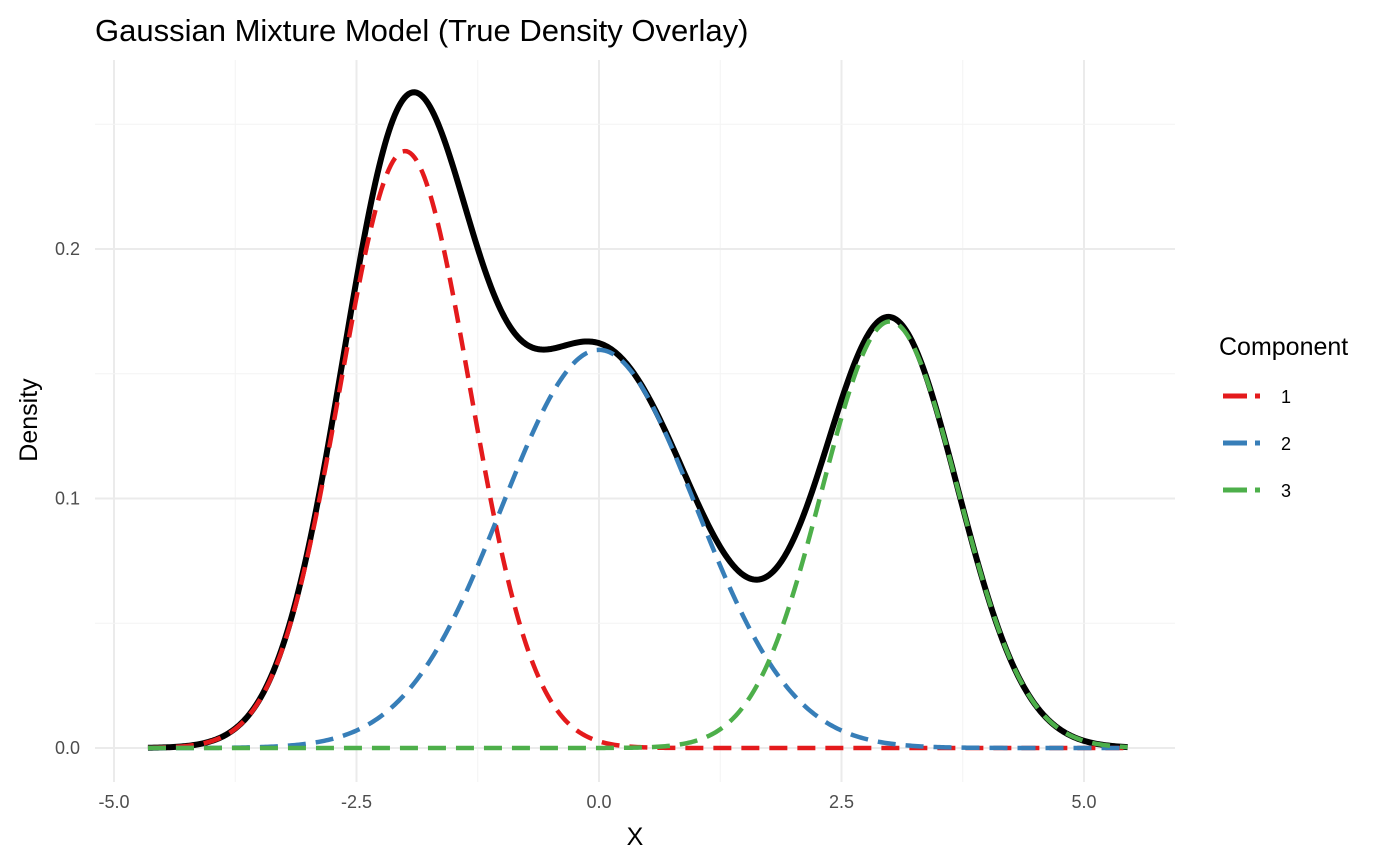  I want to click on x-axis-ticks: -5.0 -2.5 0.0 2.5 5.0, so click(597, 802).